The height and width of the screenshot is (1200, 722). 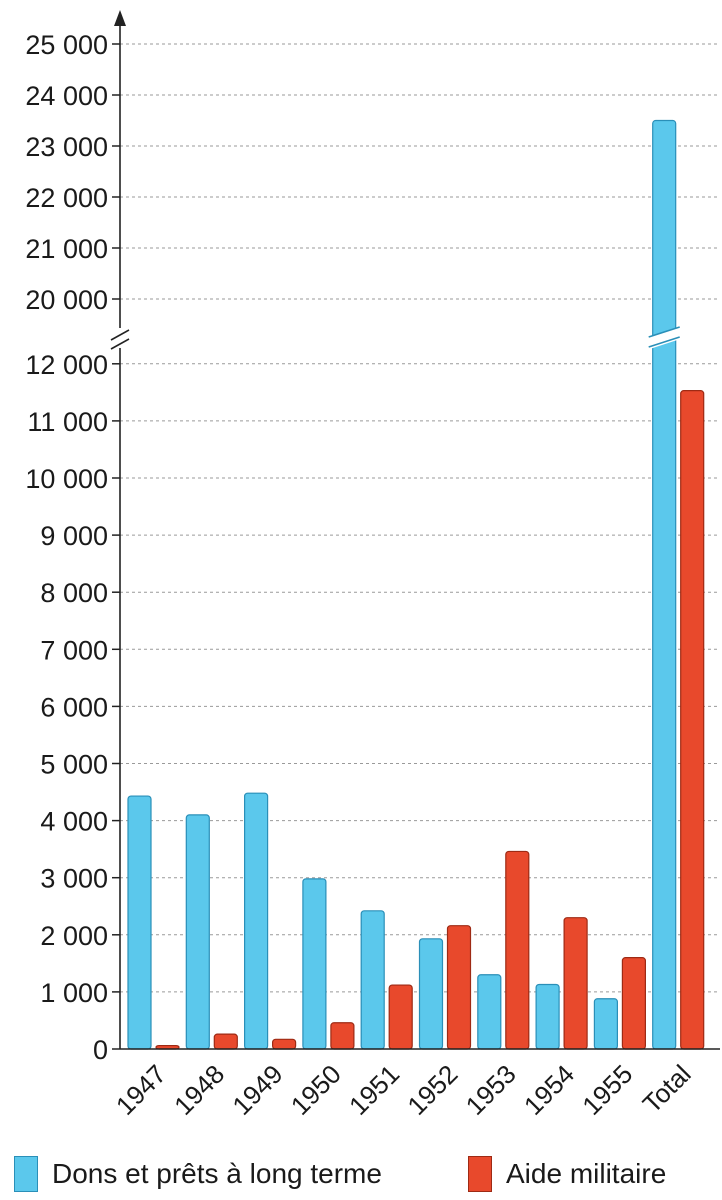 I want to click on legend-item-dons: Dons et prêts à long terme, so click(x=198, y=1174).